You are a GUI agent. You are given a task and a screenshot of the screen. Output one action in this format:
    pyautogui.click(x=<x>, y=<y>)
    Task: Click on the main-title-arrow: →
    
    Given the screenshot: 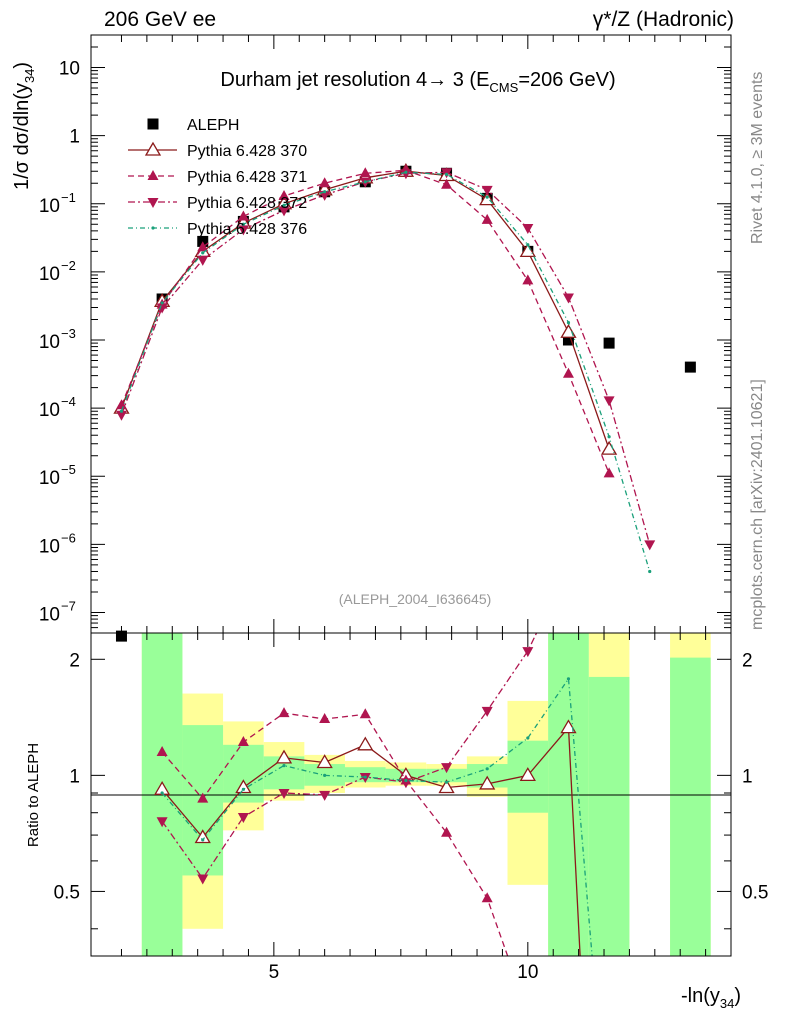 What is the action you would take?
    pyautogui.click(x=437, y=80)
    